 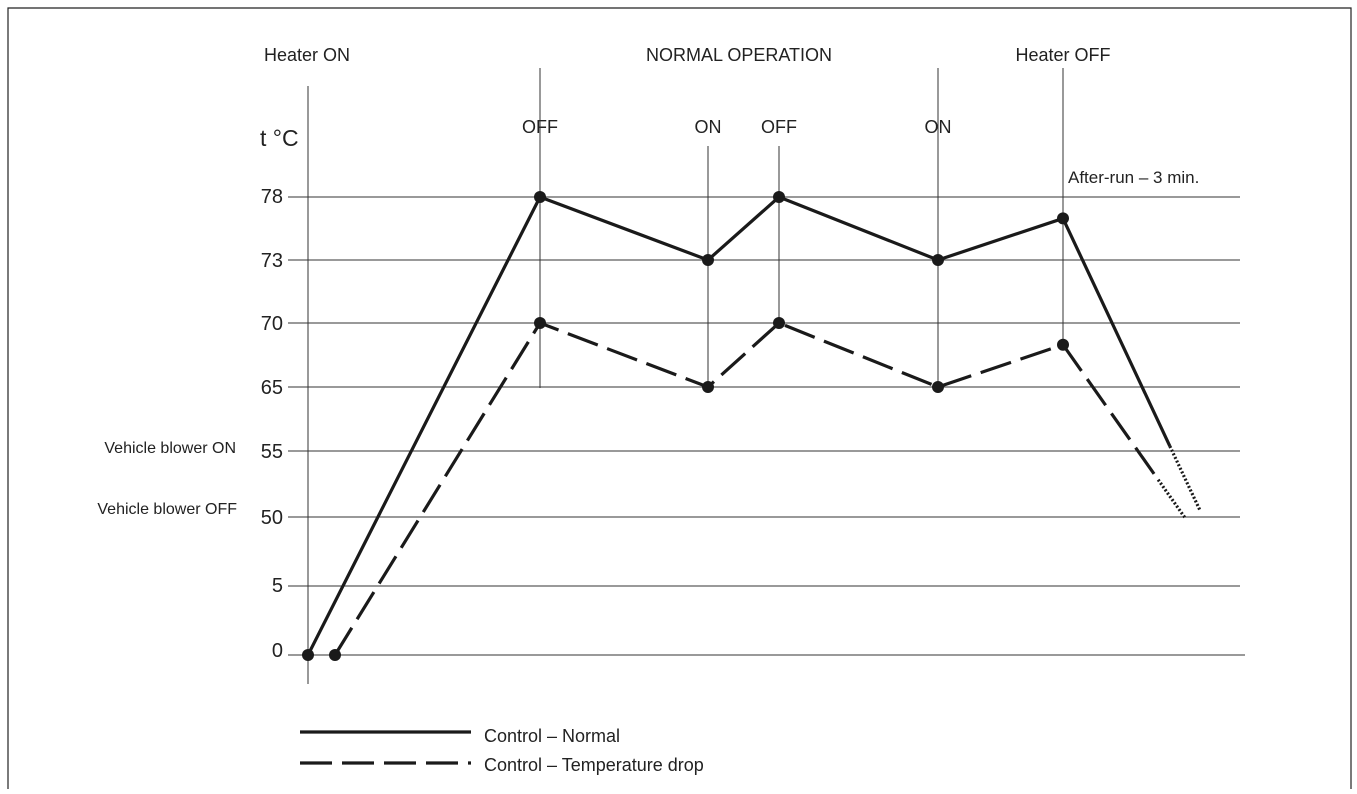 What do you see at coordinates (272, 261) in the screenshot?
I see `y-tick-73: 73` at bounding box center [272, 261].